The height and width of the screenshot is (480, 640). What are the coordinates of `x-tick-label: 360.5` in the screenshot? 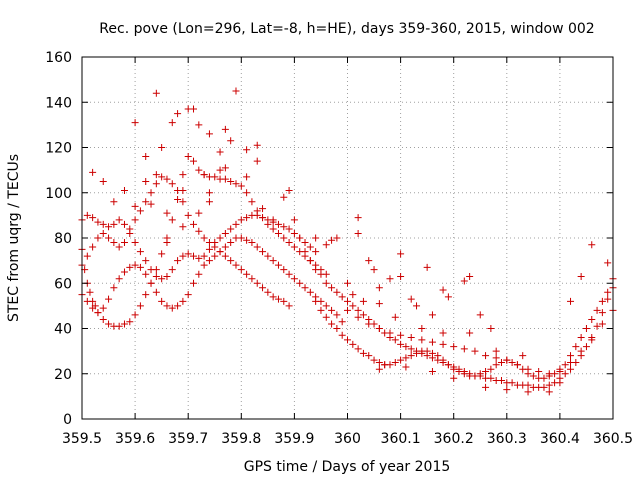 It's located at (613, 439).